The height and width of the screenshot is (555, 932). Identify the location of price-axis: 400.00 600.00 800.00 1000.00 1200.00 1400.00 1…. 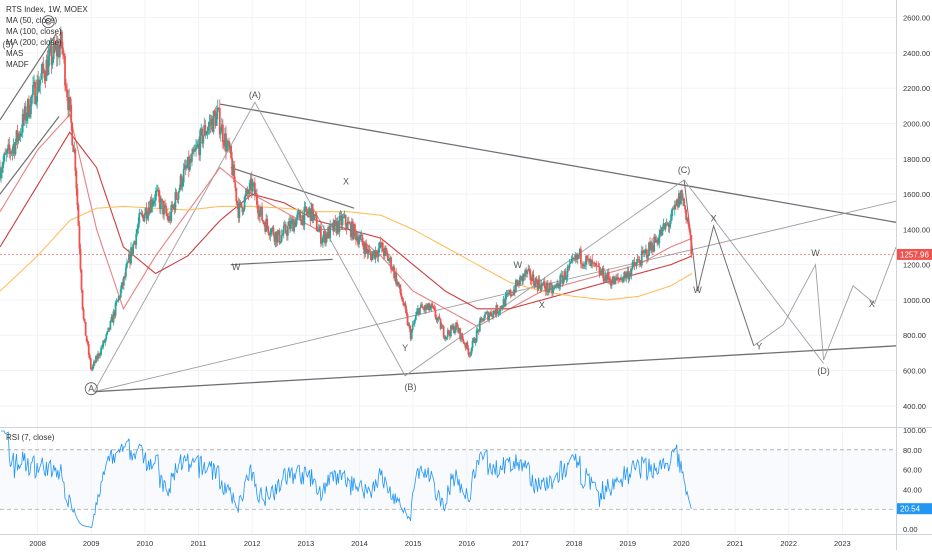
(916, 212).